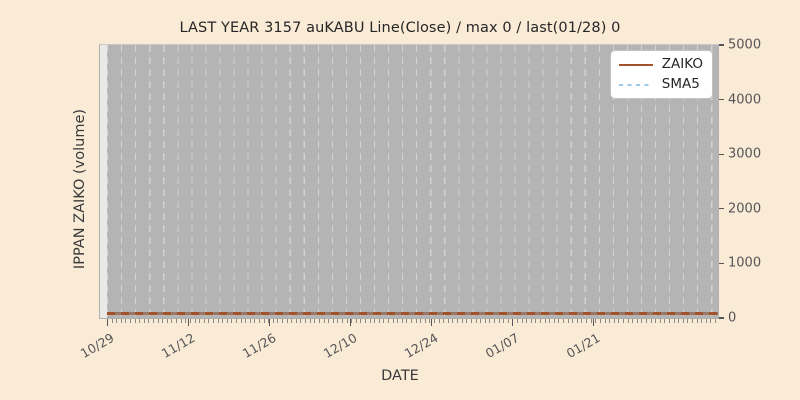 The height and width of the screenshot is (400, 800). I want to click on x-axis-title: DATE, so click(400, 376).